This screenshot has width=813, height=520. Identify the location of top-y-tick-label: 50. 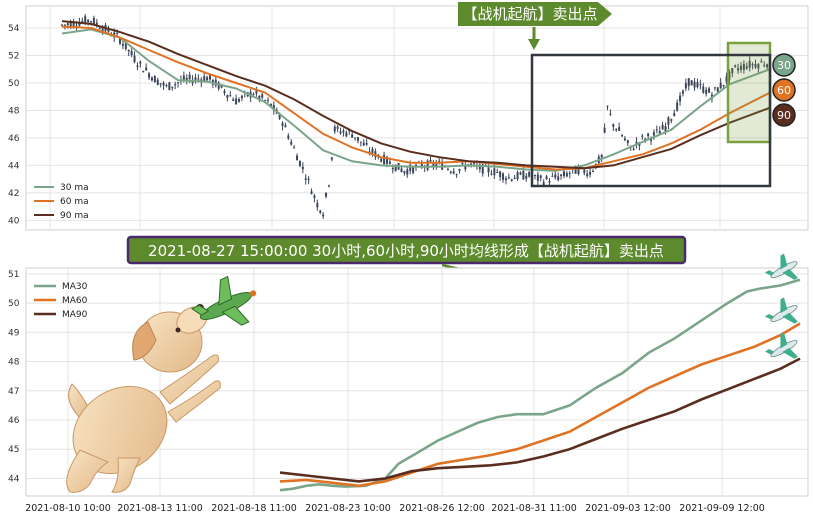
(14, 84).